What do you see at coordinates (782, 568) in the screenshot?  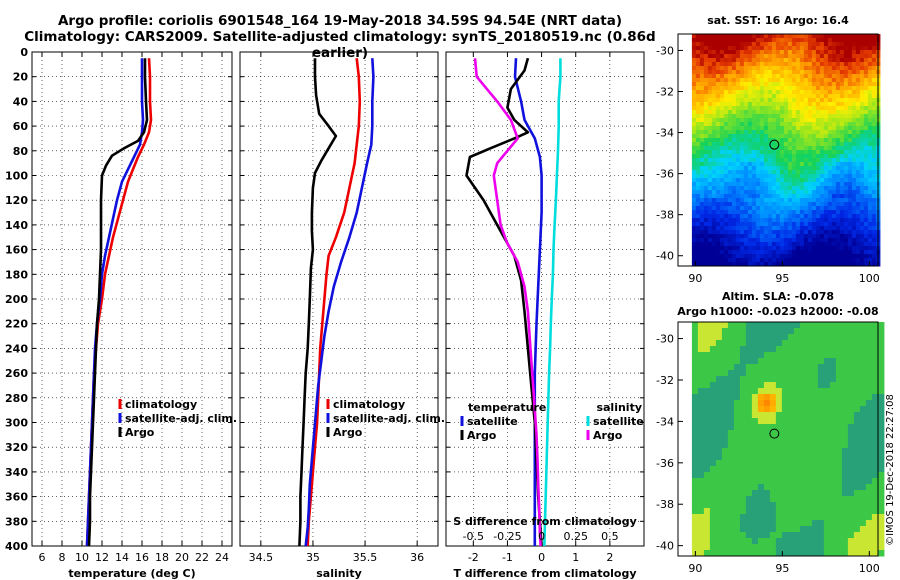 I see `x-tick-label: 95` at bounding box center [782, 568].